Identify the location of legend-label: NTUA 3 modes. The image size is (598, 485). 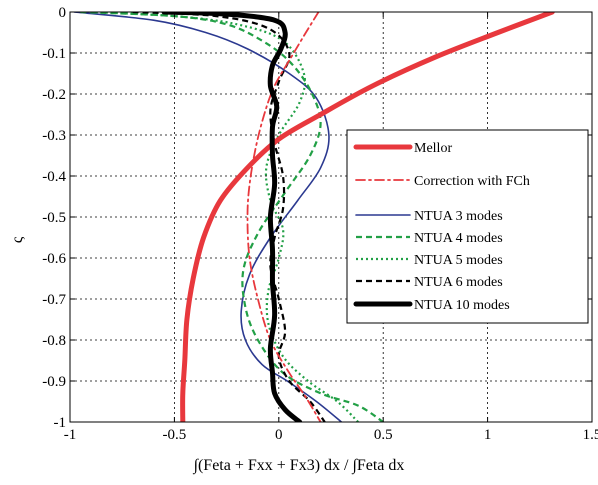
(458, 216).